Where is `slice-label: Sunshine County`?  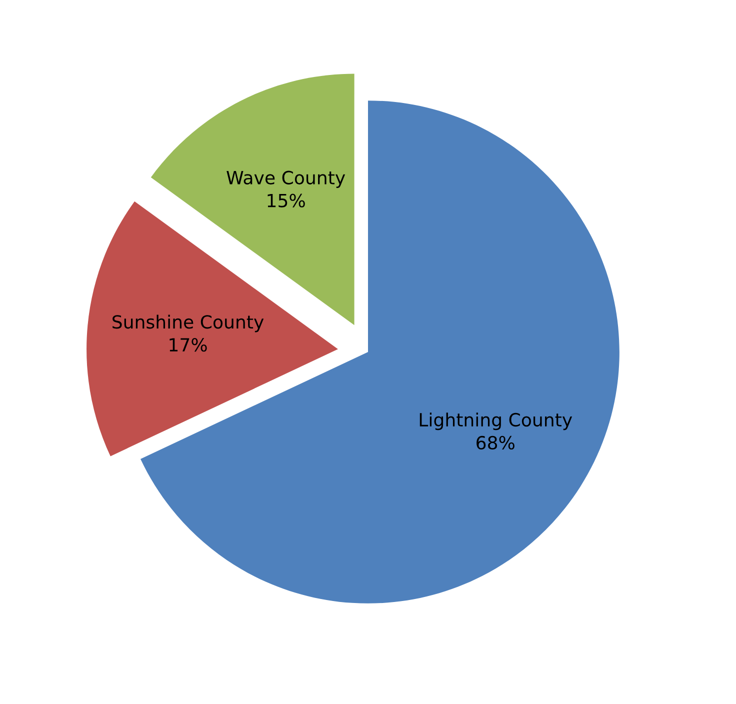
slice-label: Sunshine County is located at coordinates (188, 323).